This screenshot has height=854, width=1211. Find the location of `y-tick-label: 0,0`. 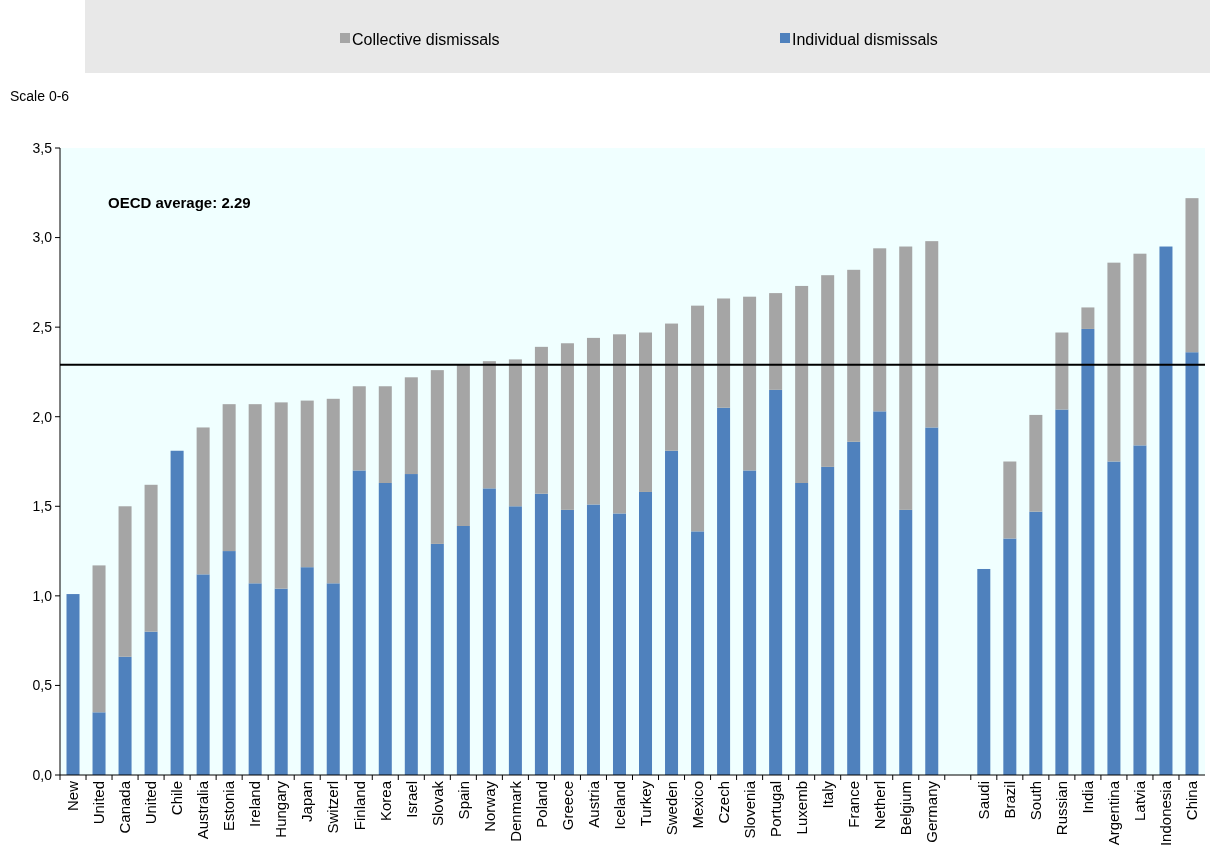

y-tick-label: 0,0 is located at coordinates (42, 774).